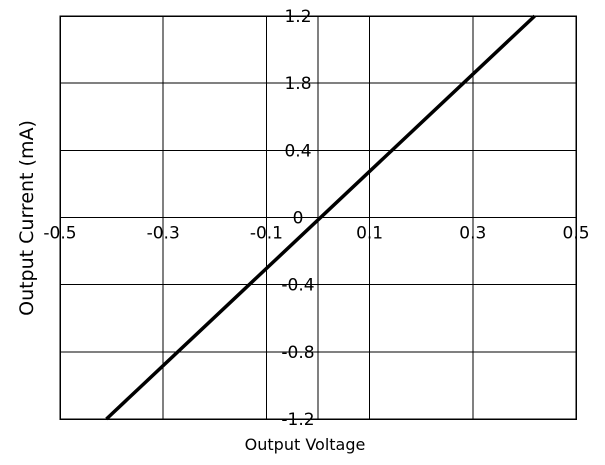 This screenshot has height=465, width=605. Describe the element at coordinates (297, 84) in the screenshot. I see `y-tick-label: 1.8` at that location.